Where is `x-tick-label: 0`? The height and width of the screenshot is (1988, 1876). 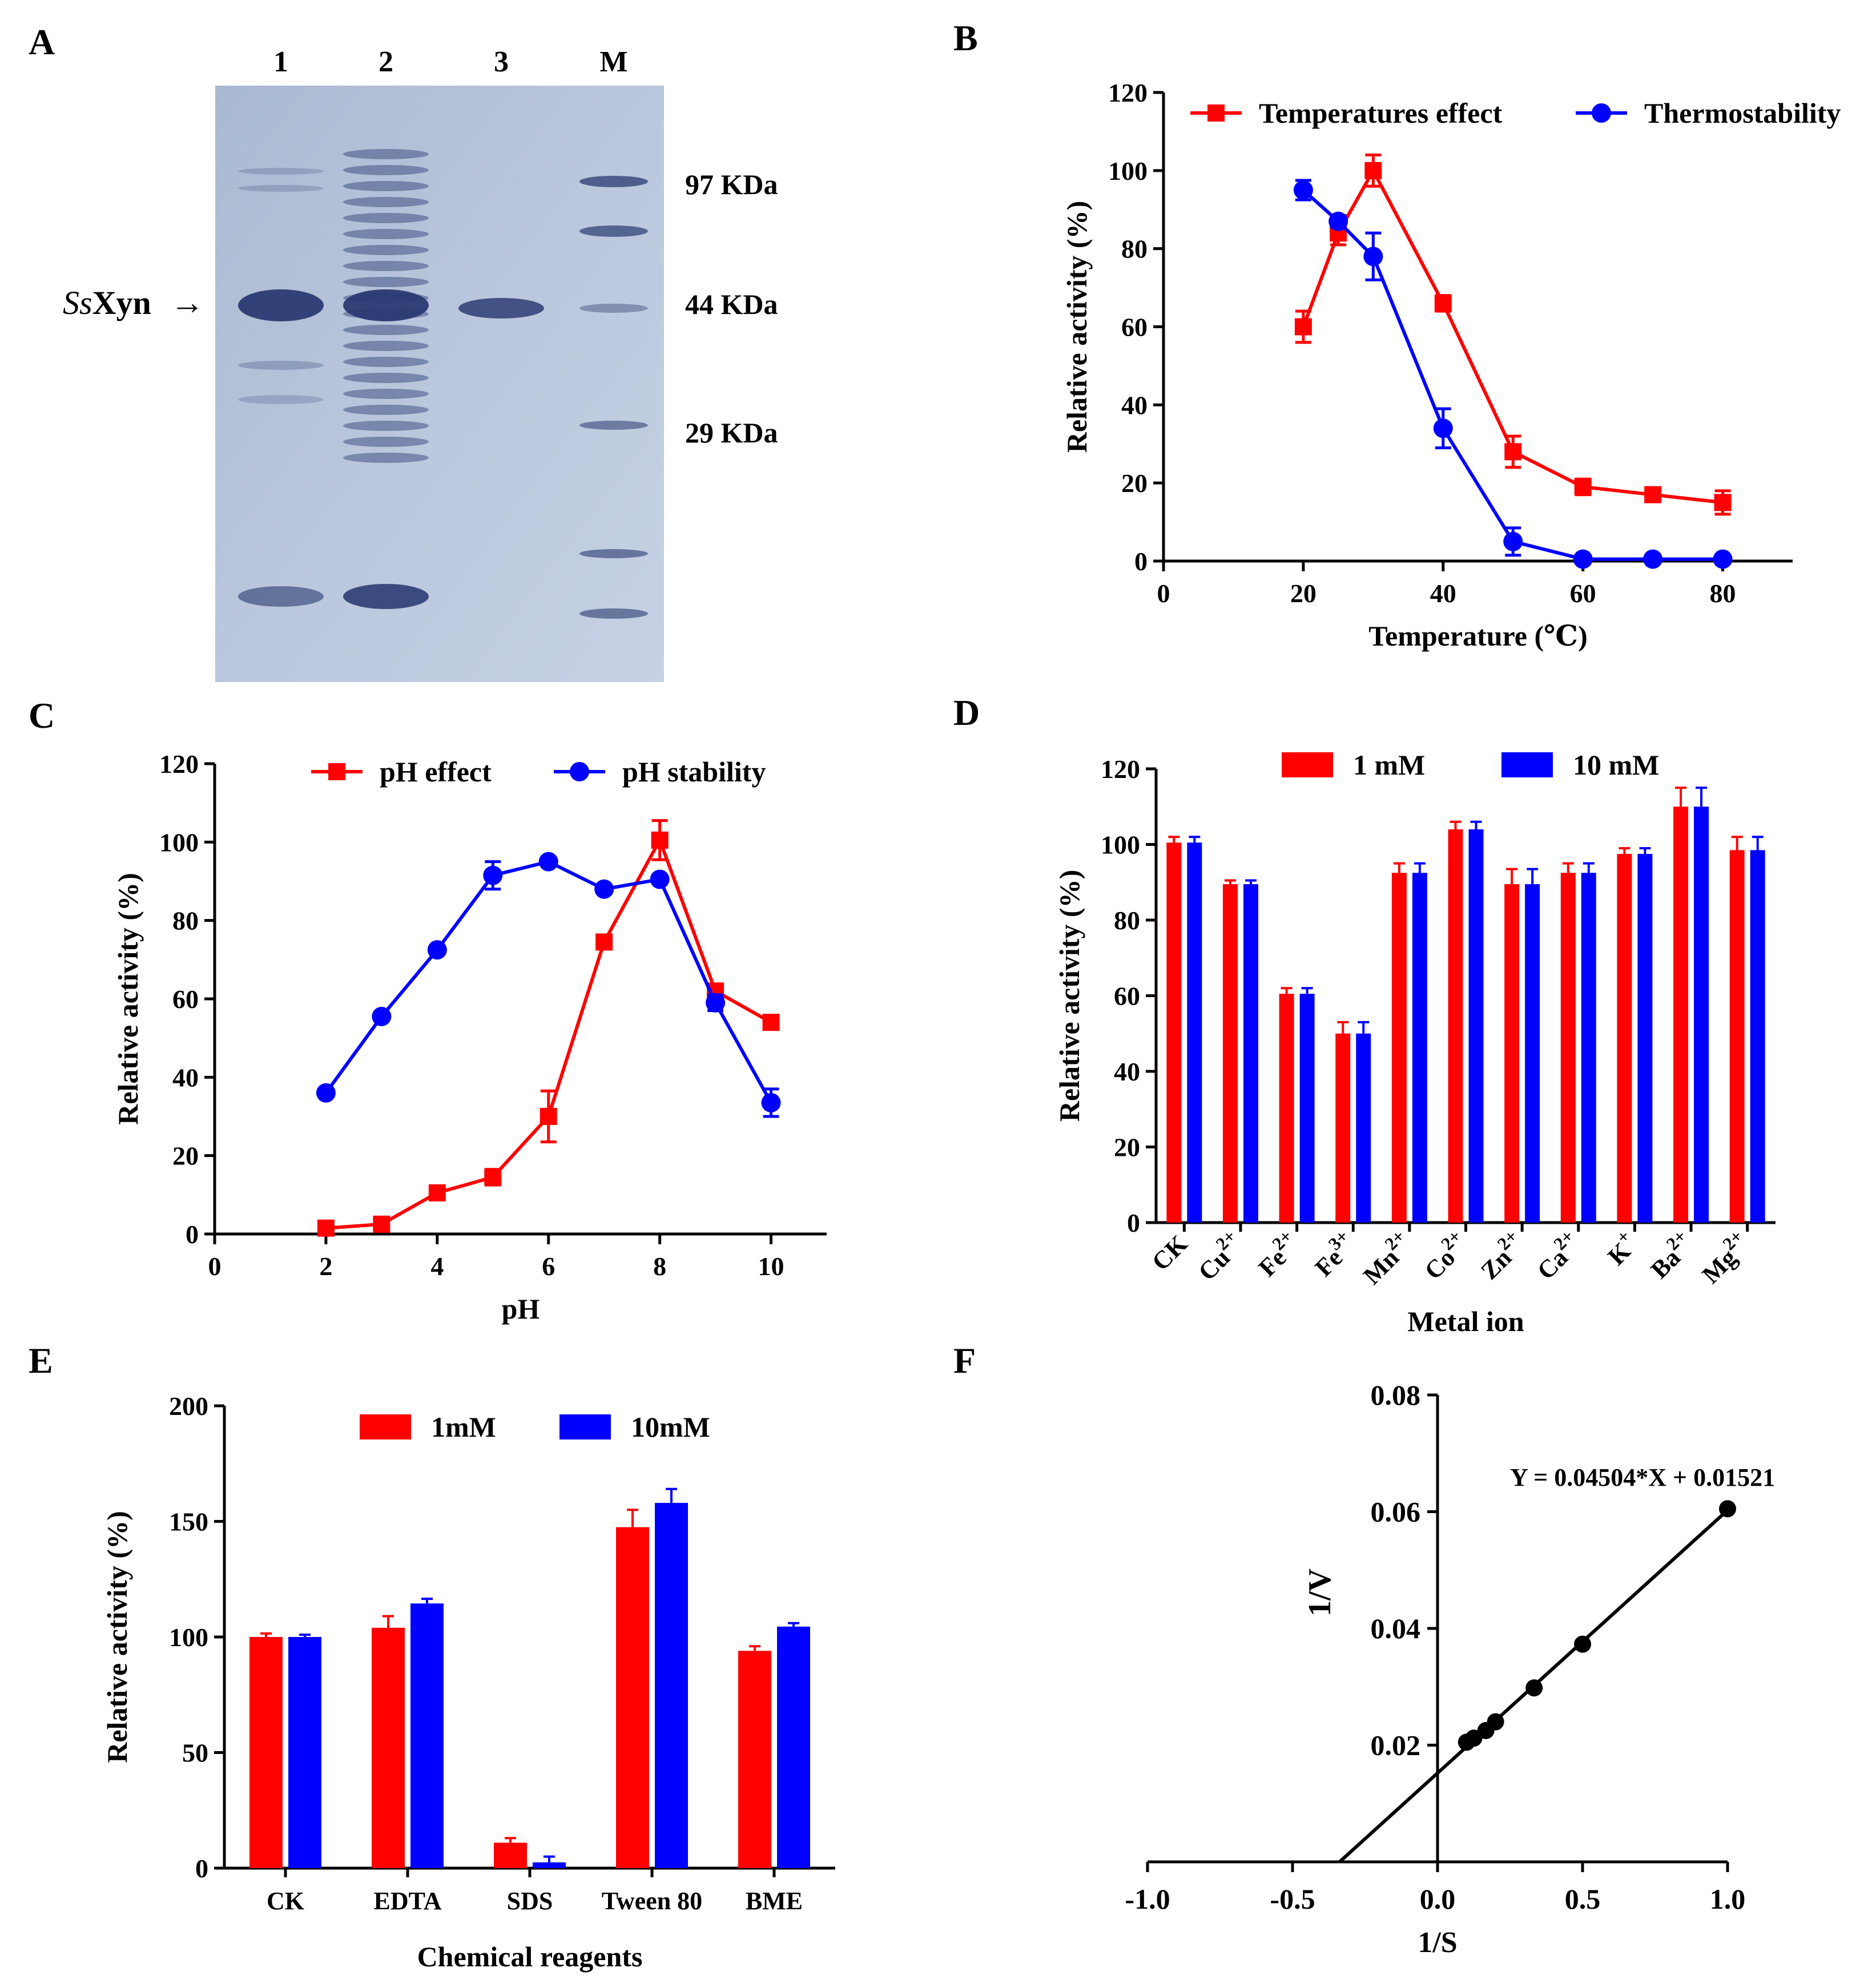 x-tick-label: 0 is located at coordinates (215, 1266).